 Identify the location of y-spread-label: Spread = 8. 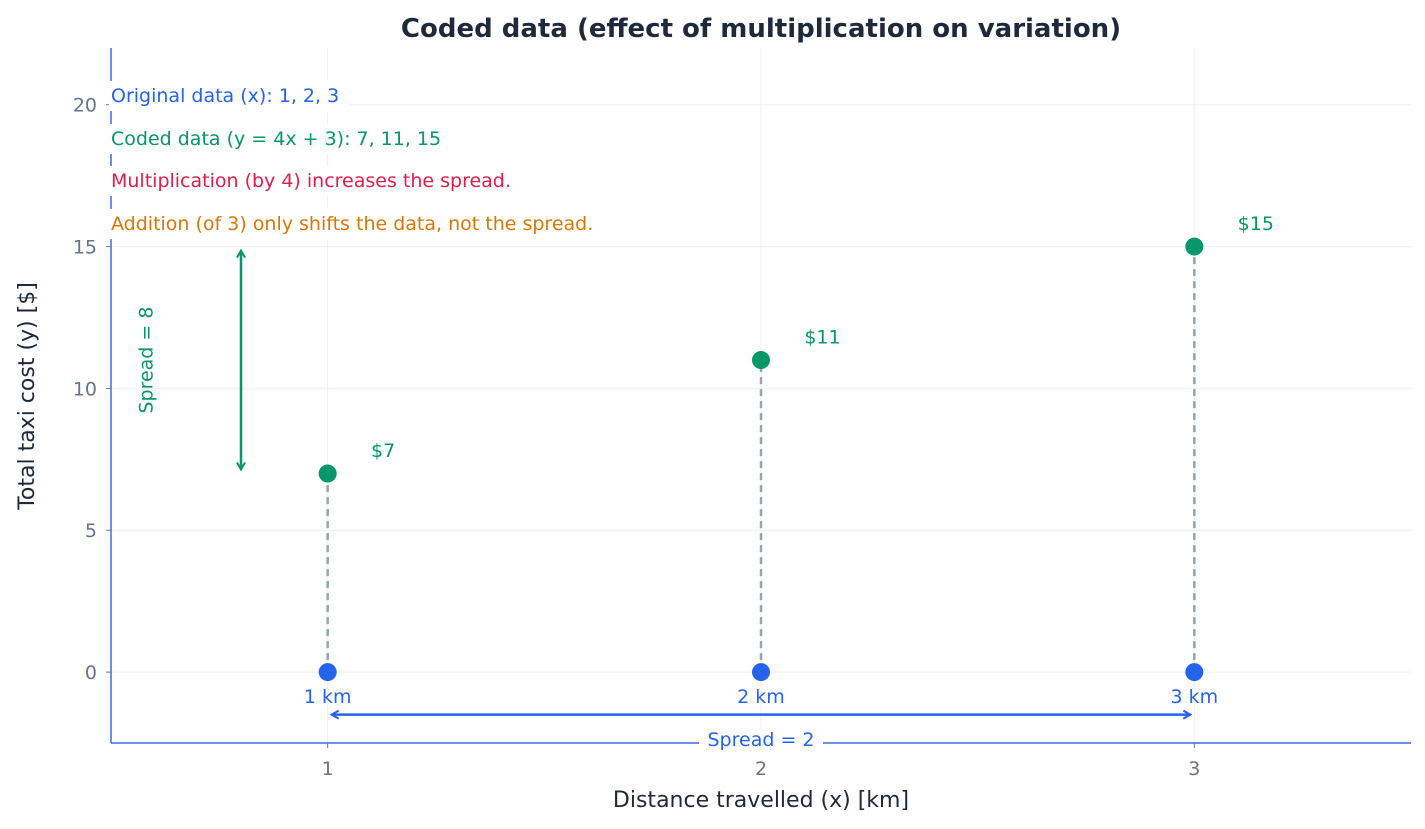
(147, 360).